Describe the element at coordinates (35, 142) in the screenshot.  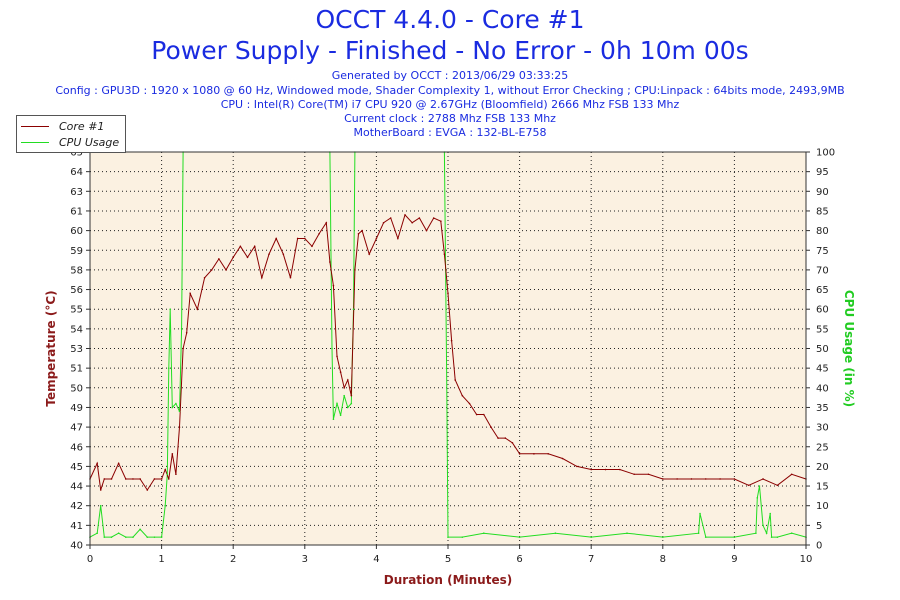
I see `legend-swatch-cpu-usage` at that location.